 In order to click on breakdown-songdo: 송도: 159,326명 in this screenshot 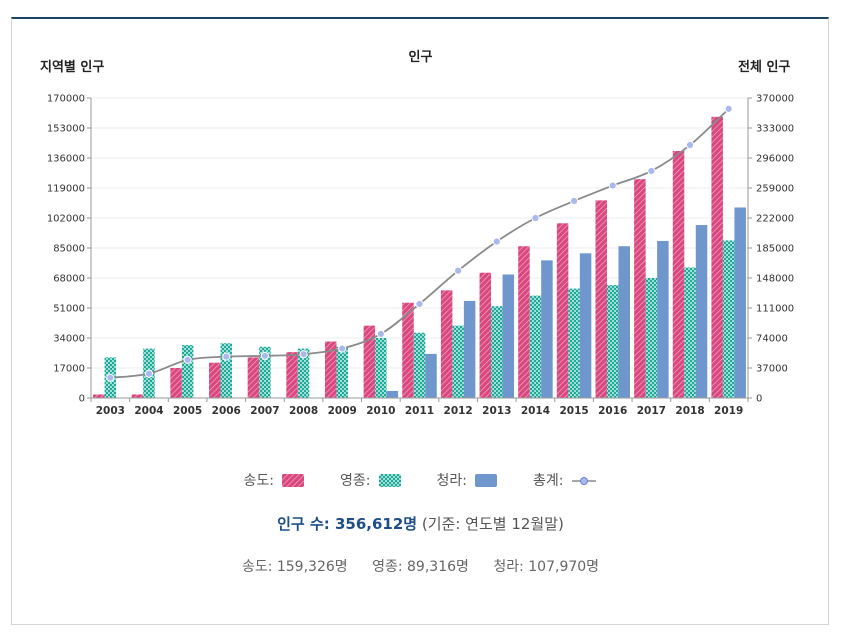, I will do `click(294, 567)`.